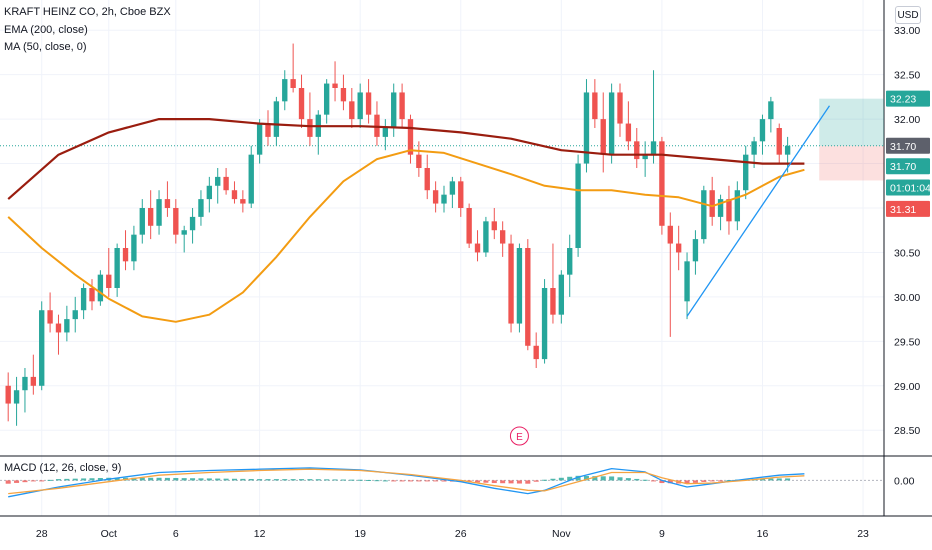  What do you see at coordinates (46, 30) in the screenshot?
I see `ema-legend: EMA (200, close)` at bounding box center [46, 30].